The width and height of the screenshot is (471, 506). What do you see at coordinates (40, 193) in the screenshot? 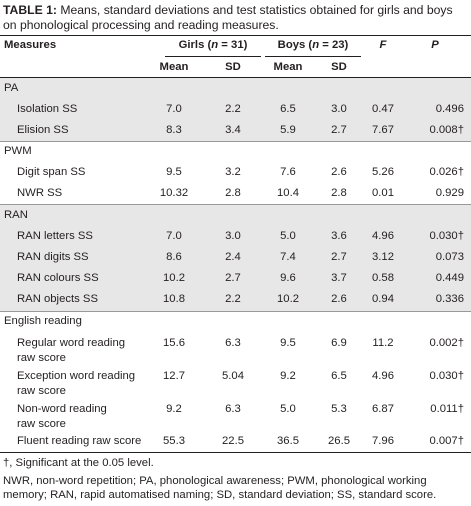
I see `row-label: NWR SS` at bounding box center [40, 193].